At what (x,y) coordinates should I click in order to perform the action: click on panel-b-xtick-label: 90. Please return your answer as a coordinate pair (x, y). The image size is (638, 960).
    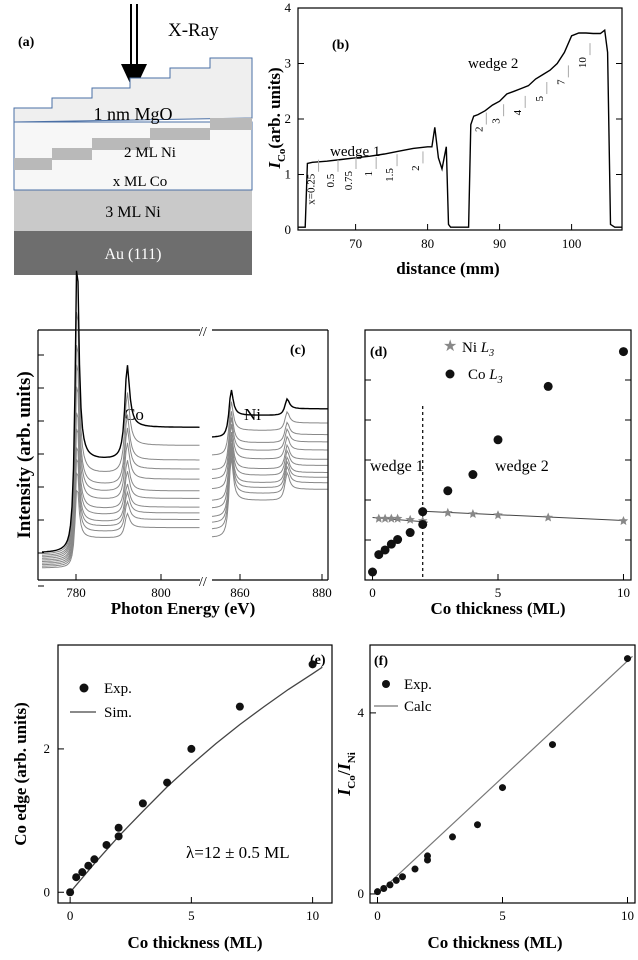
    Looking at the image, I should click on (499, 243).